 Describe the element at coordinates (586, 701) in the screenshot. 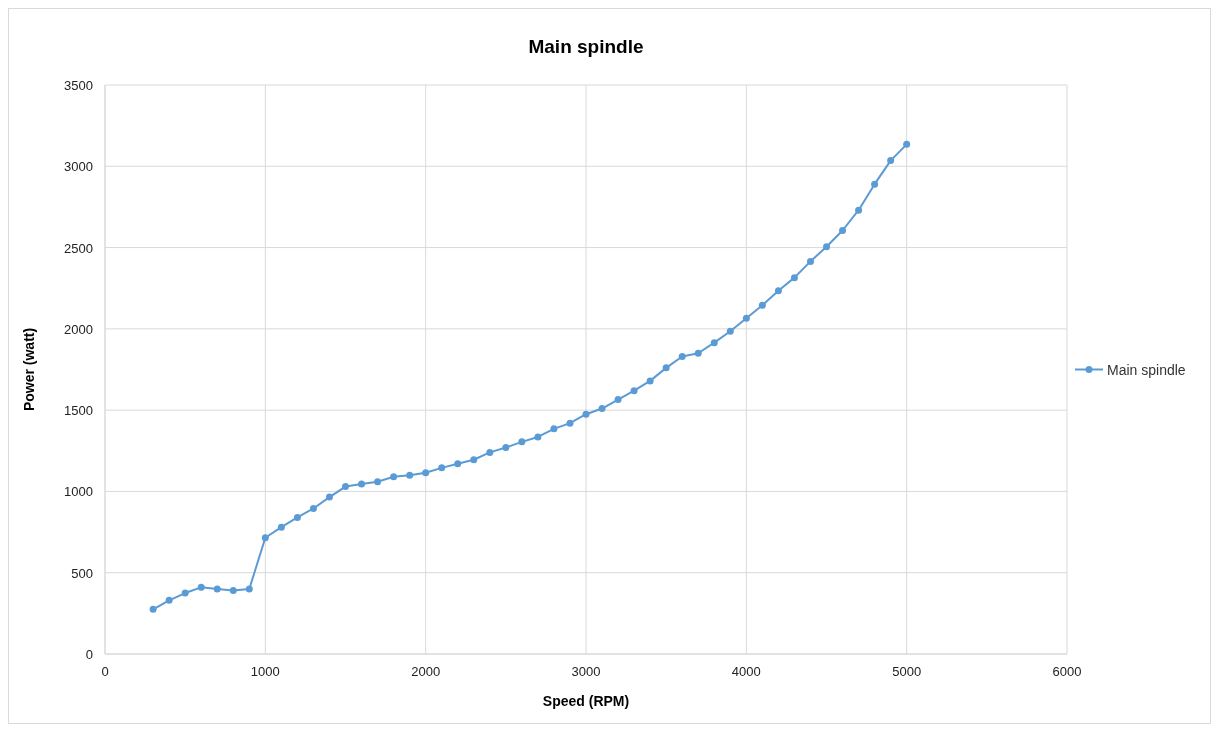

I see `x-axis-title: Speed (RPM)` at that location.